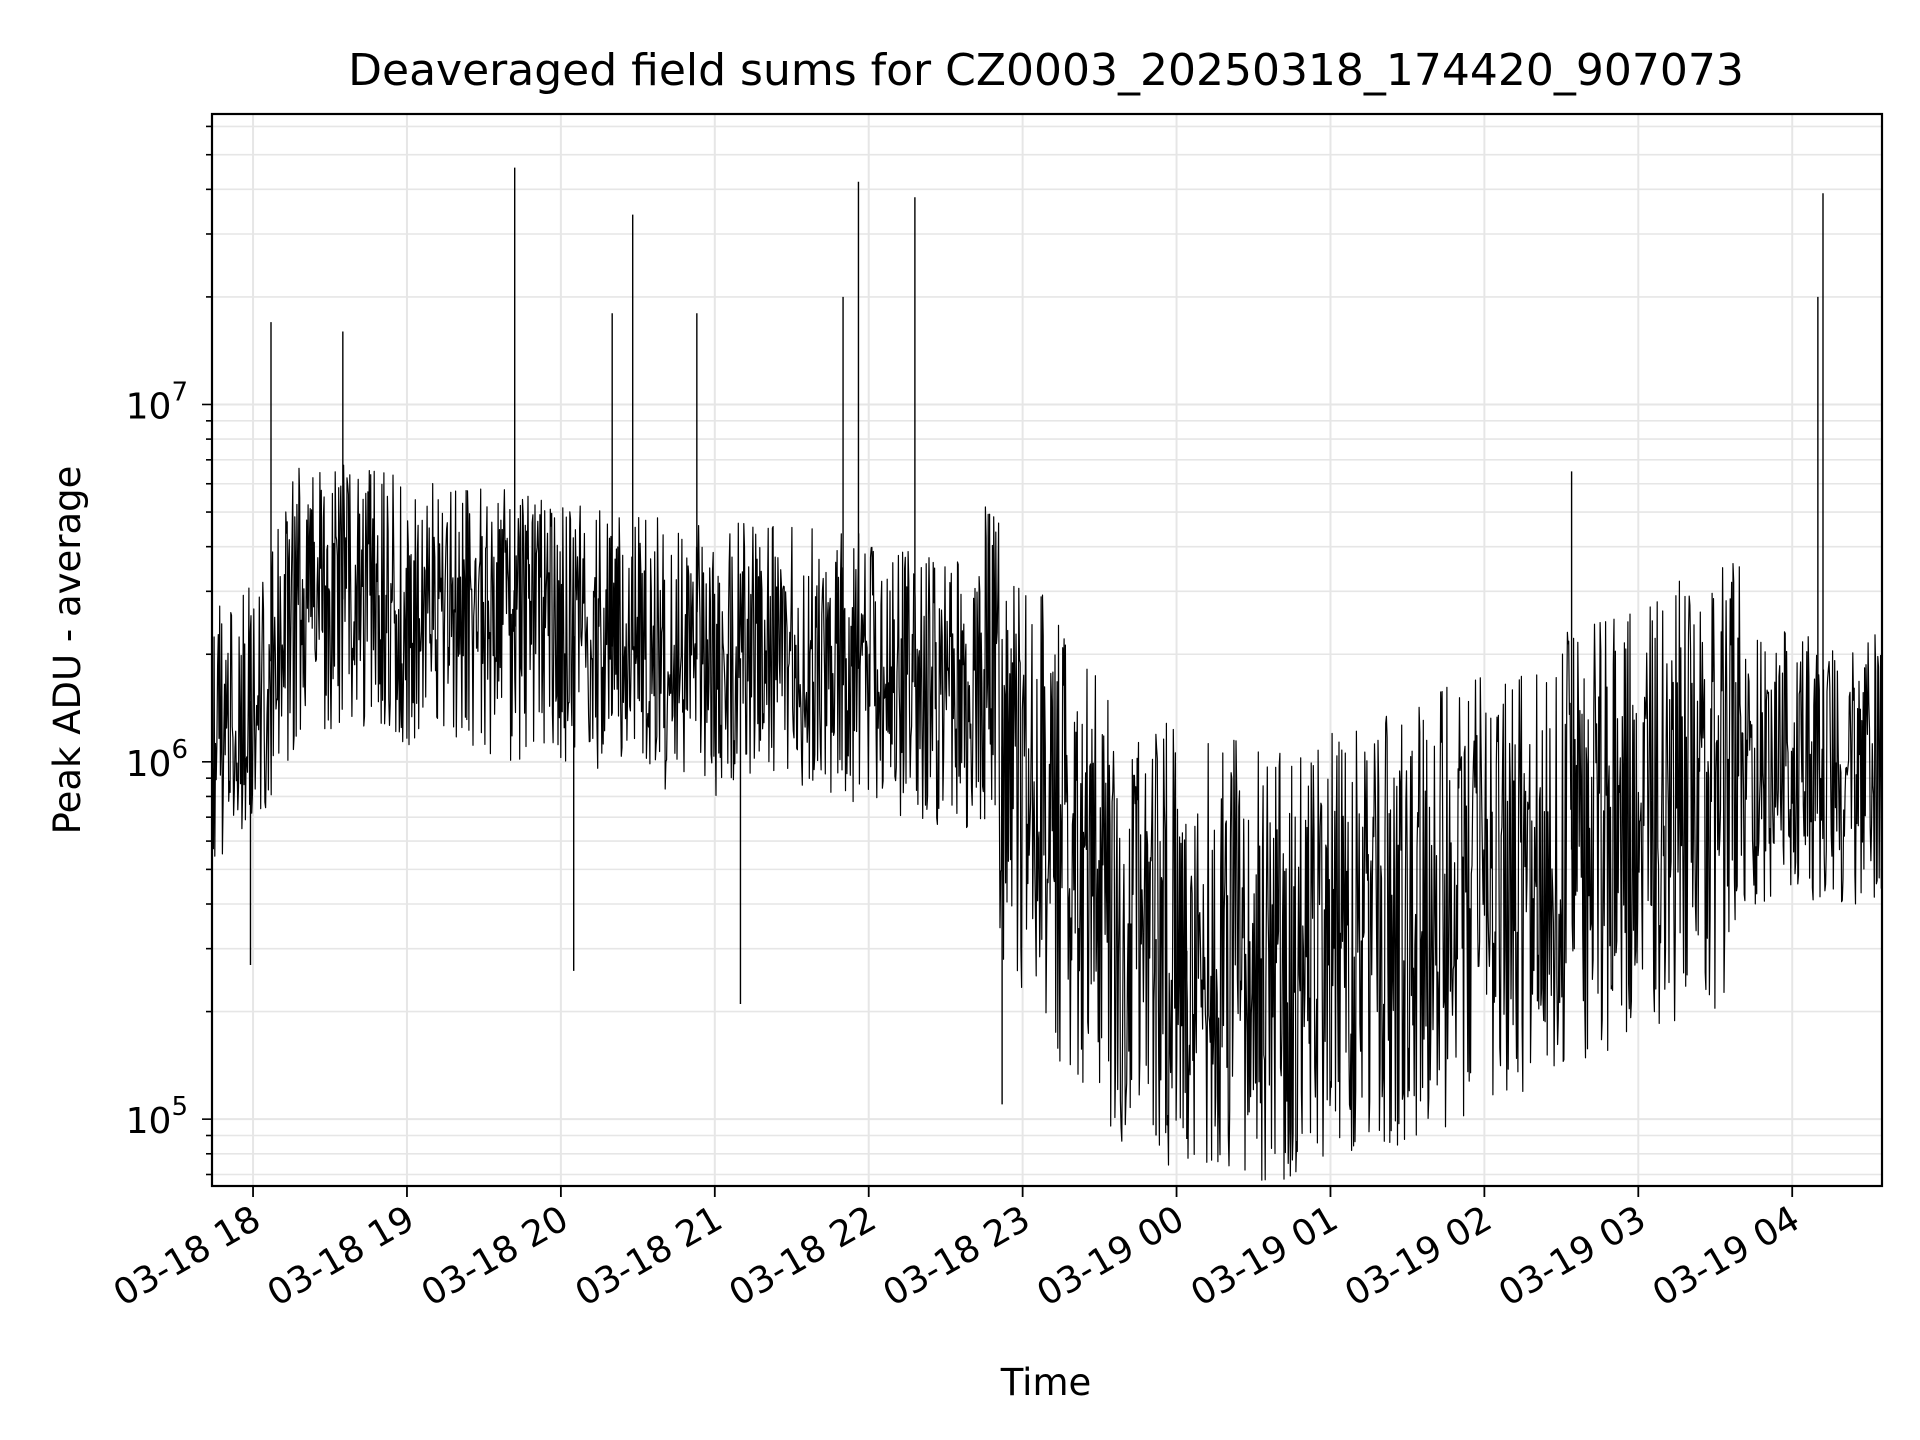 Image resolution: width=1920 pixels, height=1440 pixels. What do you see at coordinates (157, 760) in the screenshot?
I see `y-tick-label: 10⁶` at bounding box center [157, 760].